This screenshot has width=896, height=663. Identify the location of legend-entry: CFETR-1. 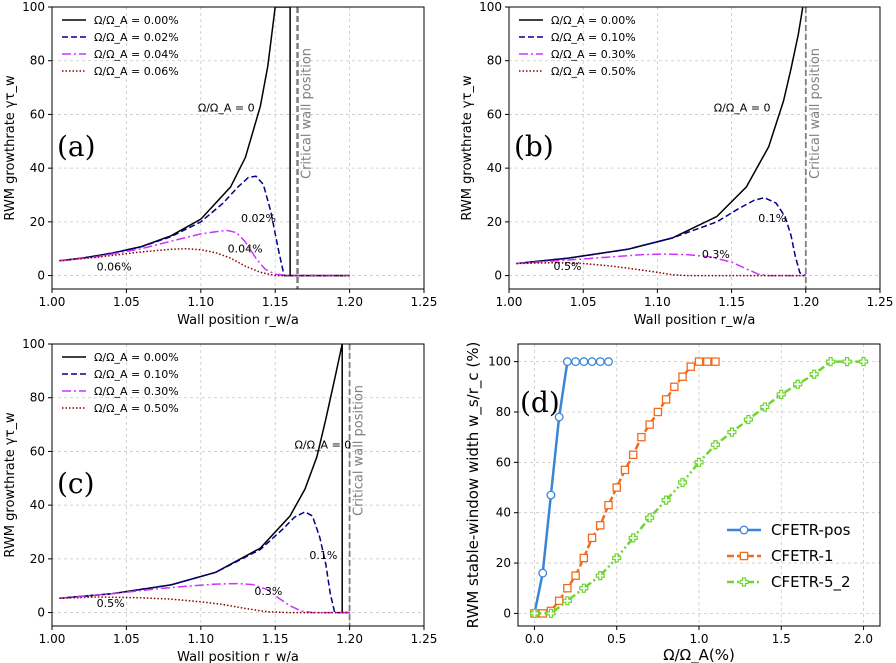
(802, 556).